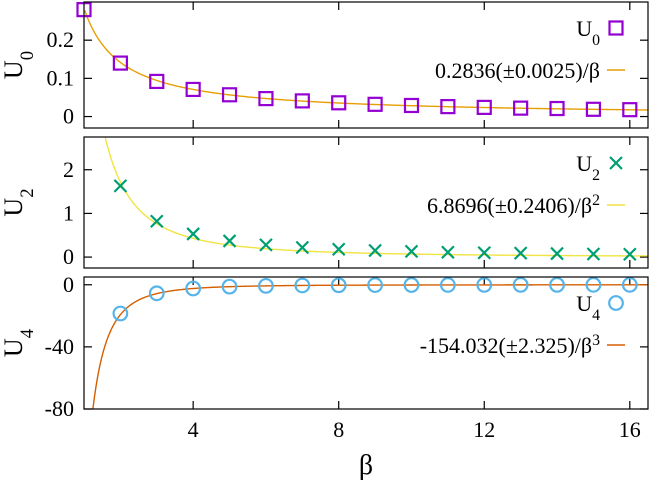 The image size is (650, 480). Describe the element at coordinates (61, 39) in the screenshot. I see `y-tick-label: 0.2` at that location.